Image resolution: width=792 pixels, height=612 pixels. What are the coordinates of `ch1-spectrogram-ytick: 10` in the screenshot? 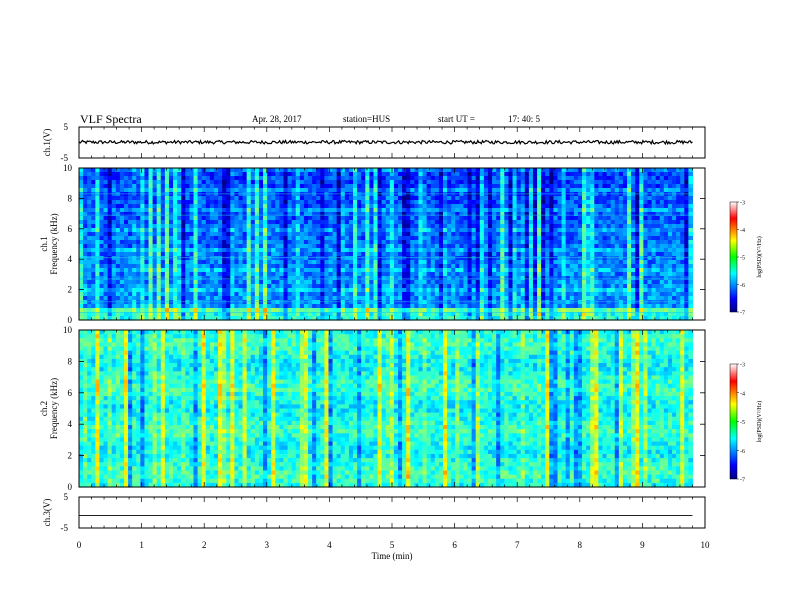 It's located at (68, 168).